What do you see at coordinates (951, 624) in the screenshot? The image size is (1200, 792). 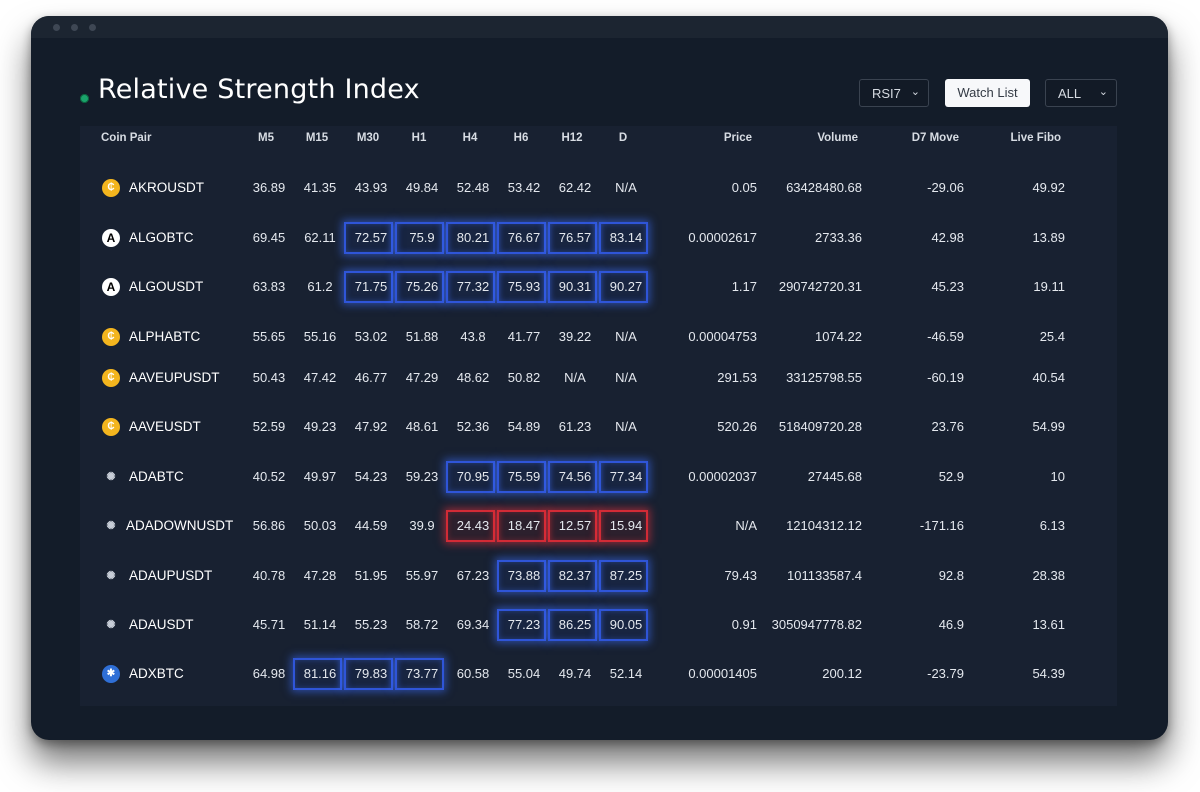 I see `d7-move-value: 46.9` at bounding box center [951, 624].